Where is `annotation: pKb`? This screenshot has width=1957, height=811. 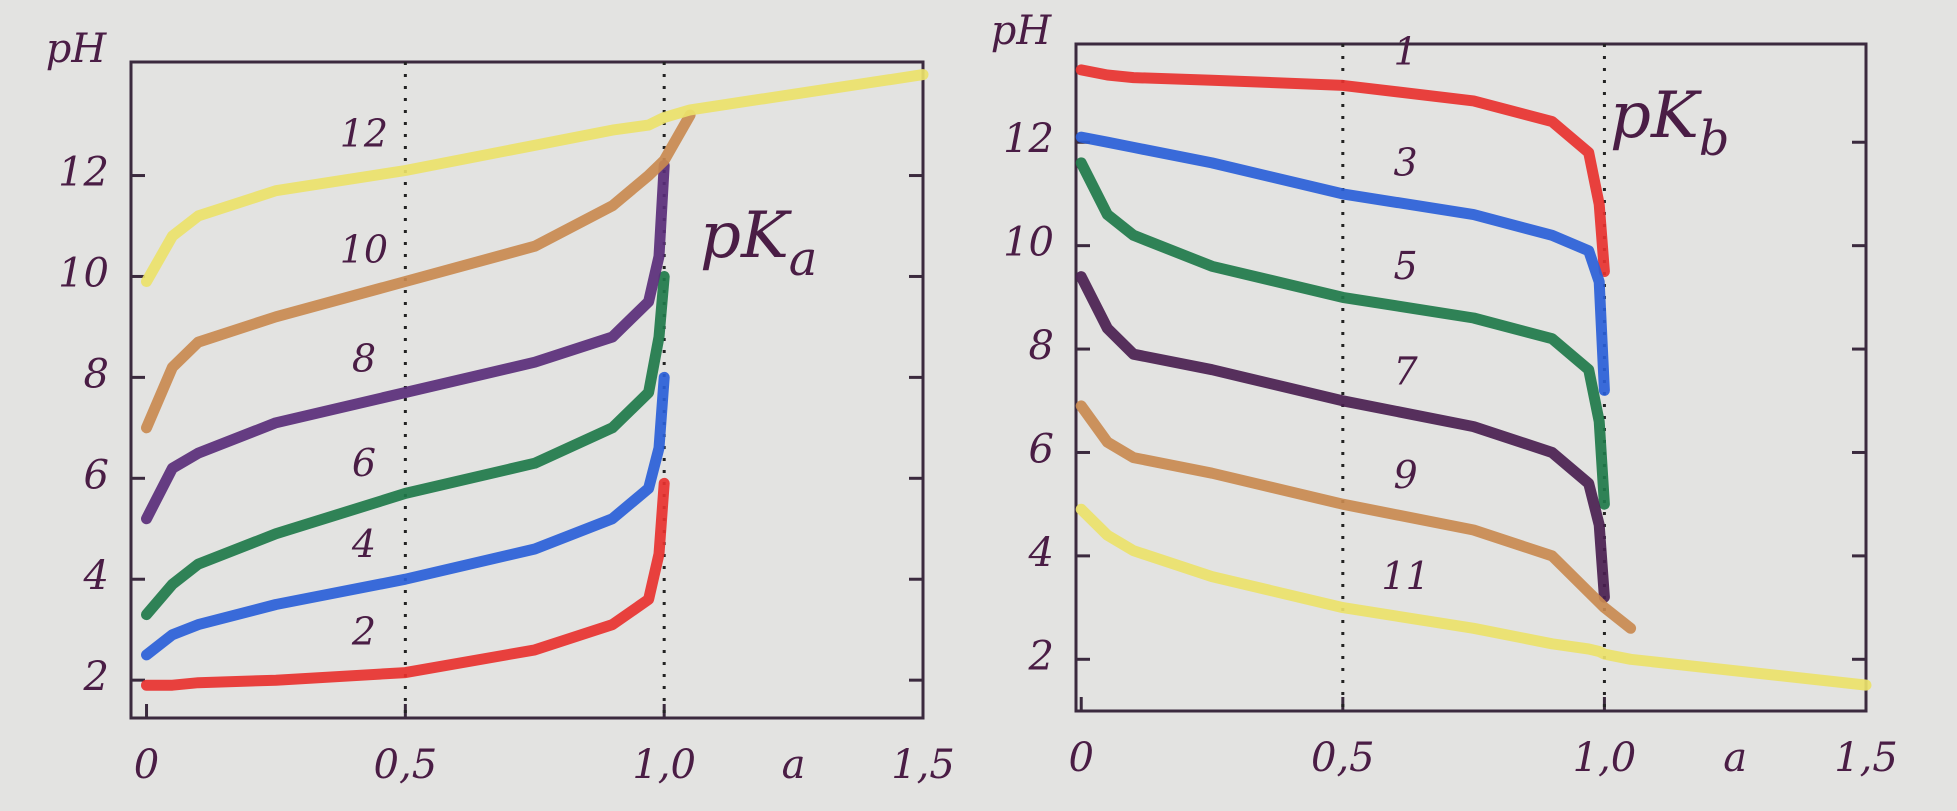
annotation: pKb is located at coordinates (1670, 123).